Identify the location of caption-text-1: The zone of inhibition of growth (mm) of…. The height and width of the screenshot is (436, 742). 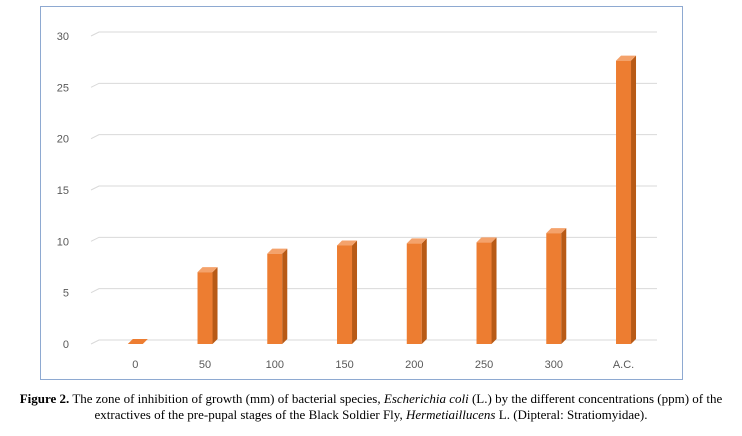
(226, 398).